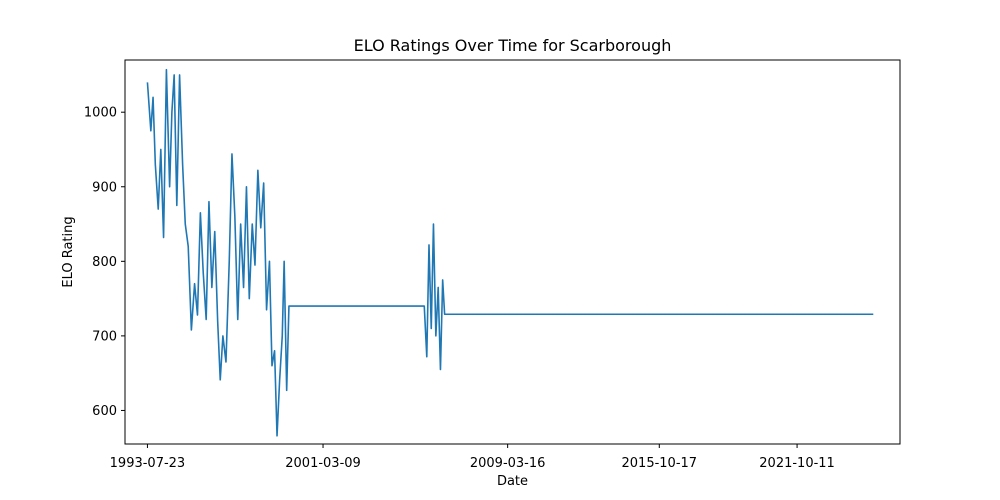 The height and width of the screenshot is (500, 1000). I want to click on x-tick-label: 2001-03-09, so click(323, 463).